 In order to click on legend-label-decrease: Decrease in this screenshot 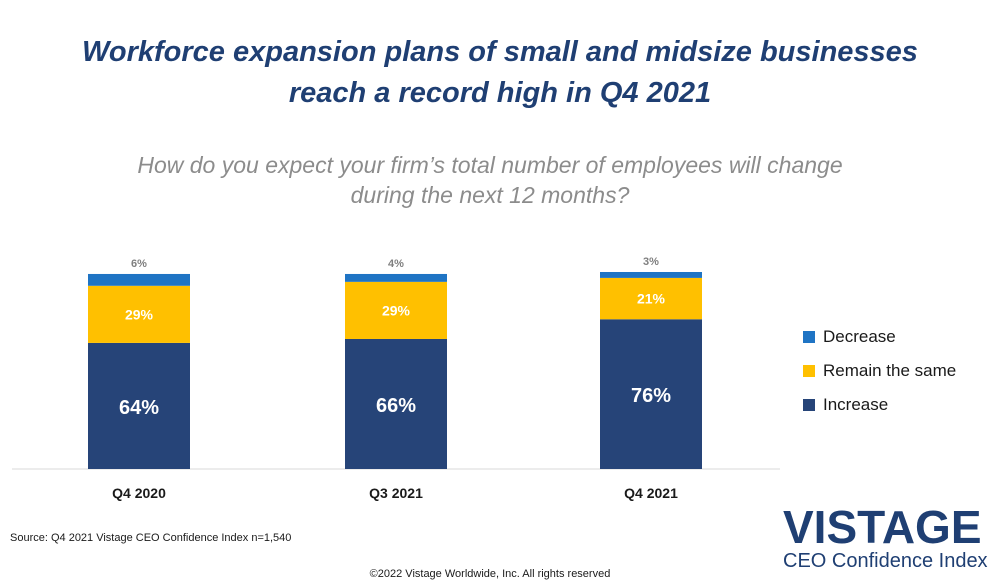, I will do `click(859, 336)`.